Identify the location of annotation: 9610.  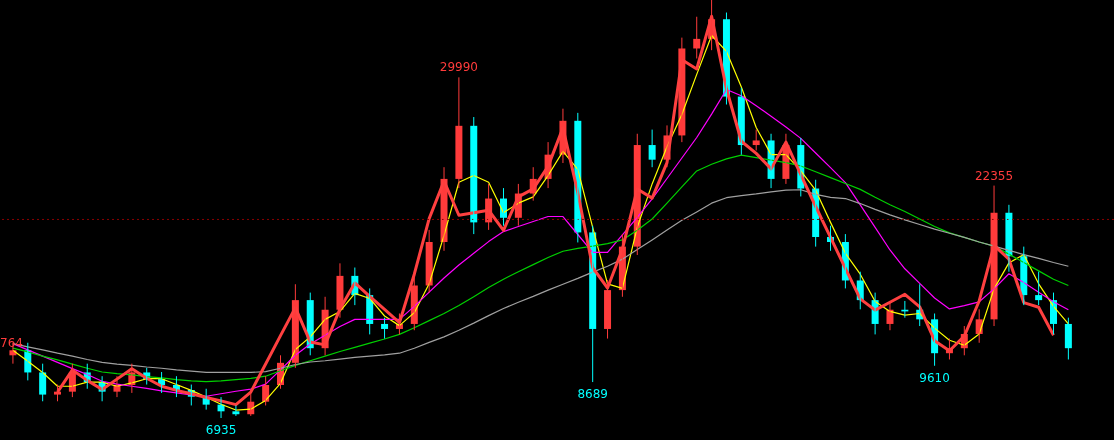
(934, 377).